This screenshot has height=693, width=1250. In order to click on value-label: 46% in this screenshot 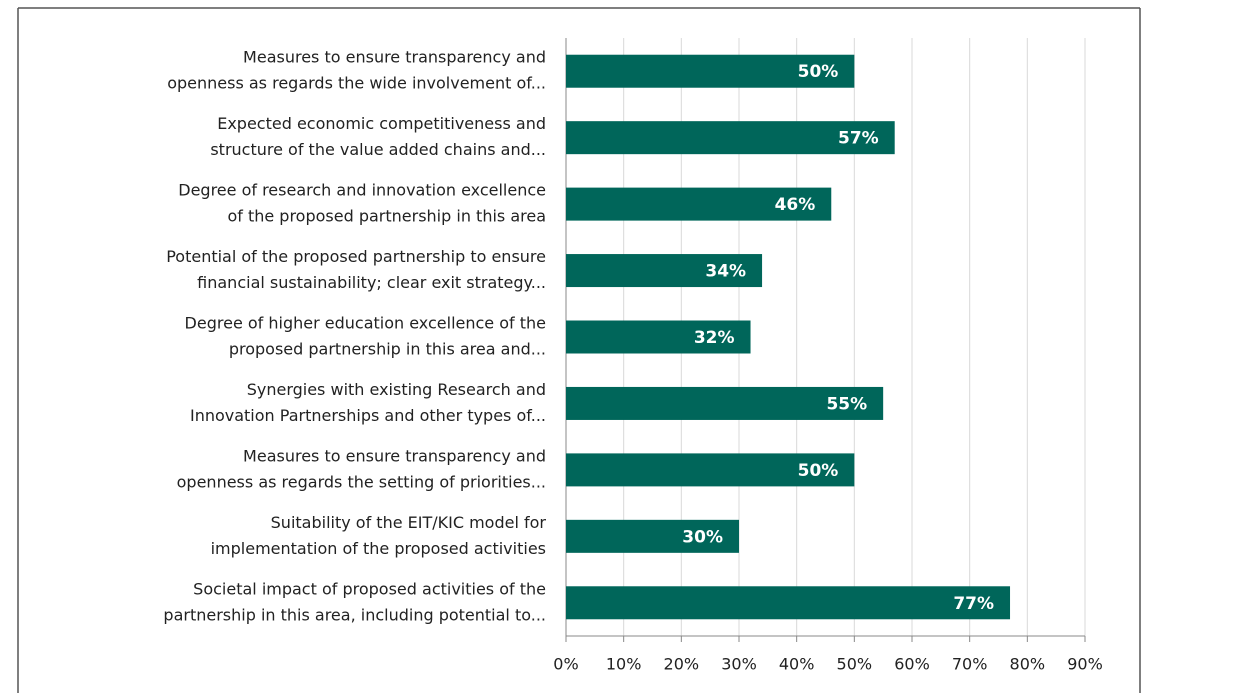, I will do `click(795, 205)`.